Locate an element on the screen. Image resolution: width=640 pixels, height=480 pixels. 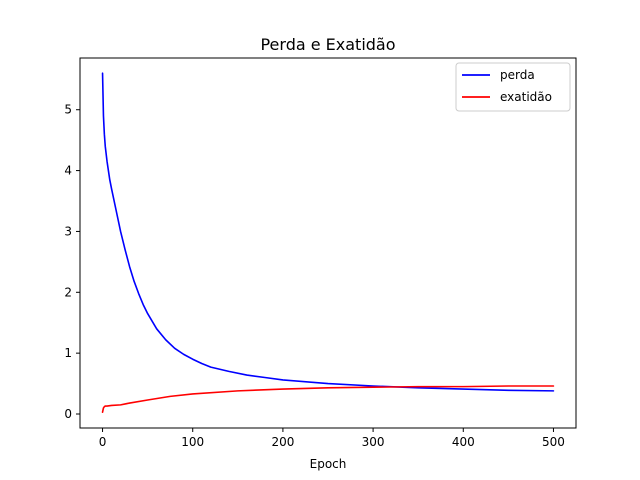
x-axis-label: Epoch is located at coordinates (328, 464).